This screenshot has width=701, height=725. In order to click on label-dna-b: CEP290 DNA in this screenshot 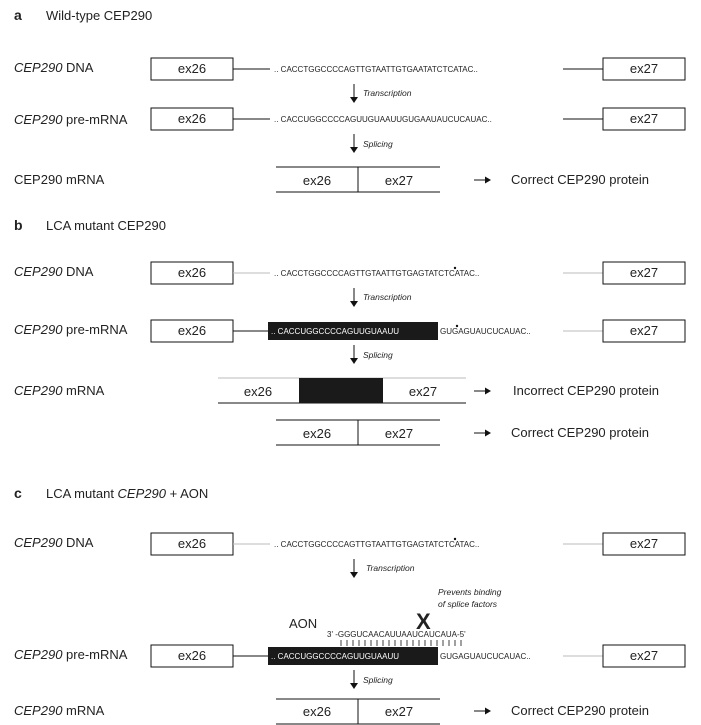, I will do `click(54, 271)`.